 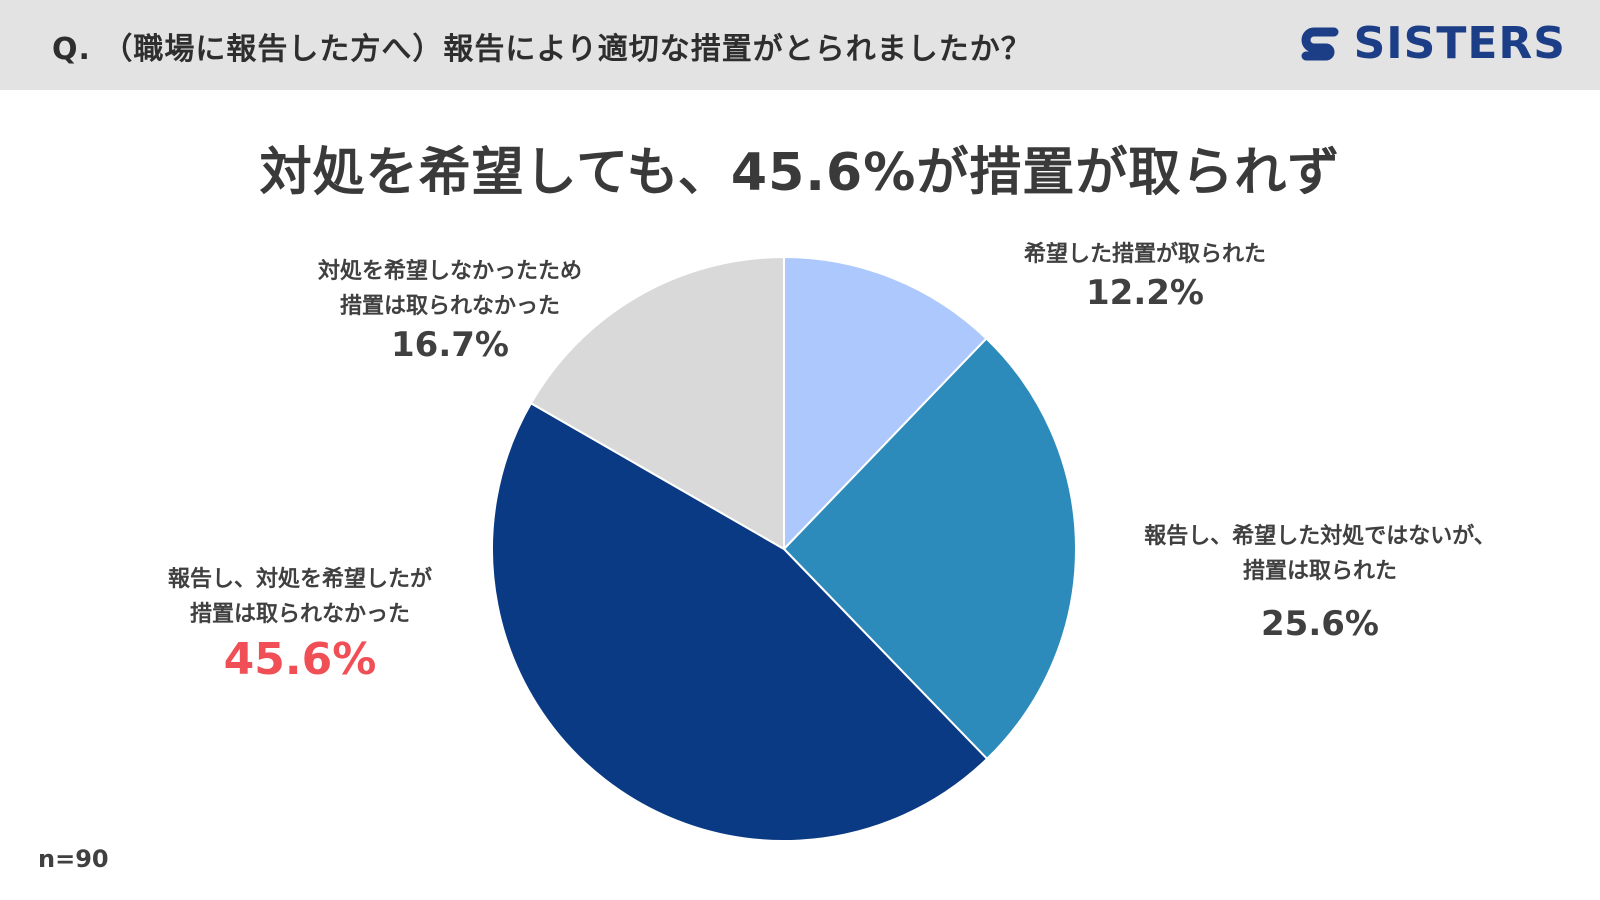 What do you see at coordinates (1320, 624) in the screenshot?
I see `slice-percent: 25.6%` at bounding box center [1320, 624].